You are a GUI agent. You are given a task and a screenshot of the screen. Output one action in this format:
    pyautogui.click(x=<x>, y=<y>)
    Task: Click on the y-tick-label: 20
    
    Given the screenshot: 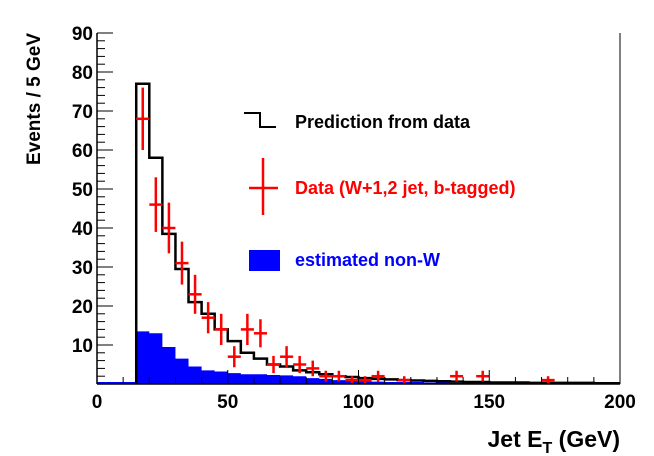 What is the action you would take?
    pyautogui.click(x=82, y=307)
    